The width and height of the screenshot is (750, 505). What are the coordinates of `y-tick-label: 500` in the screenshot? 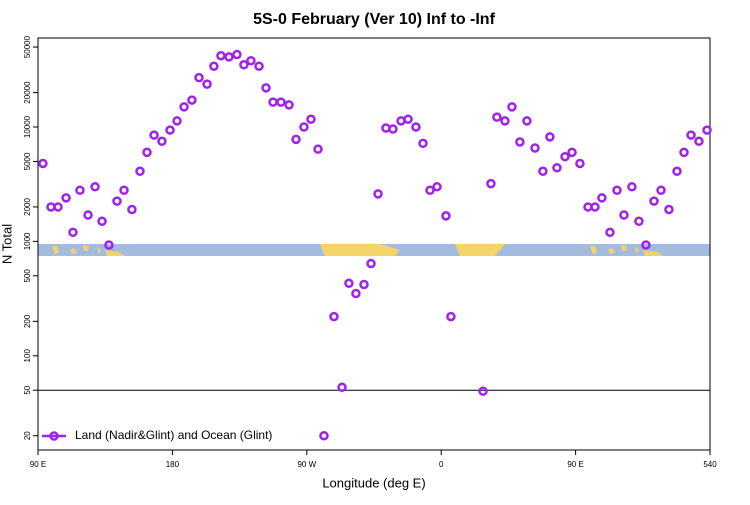 It's located at (27, 276).